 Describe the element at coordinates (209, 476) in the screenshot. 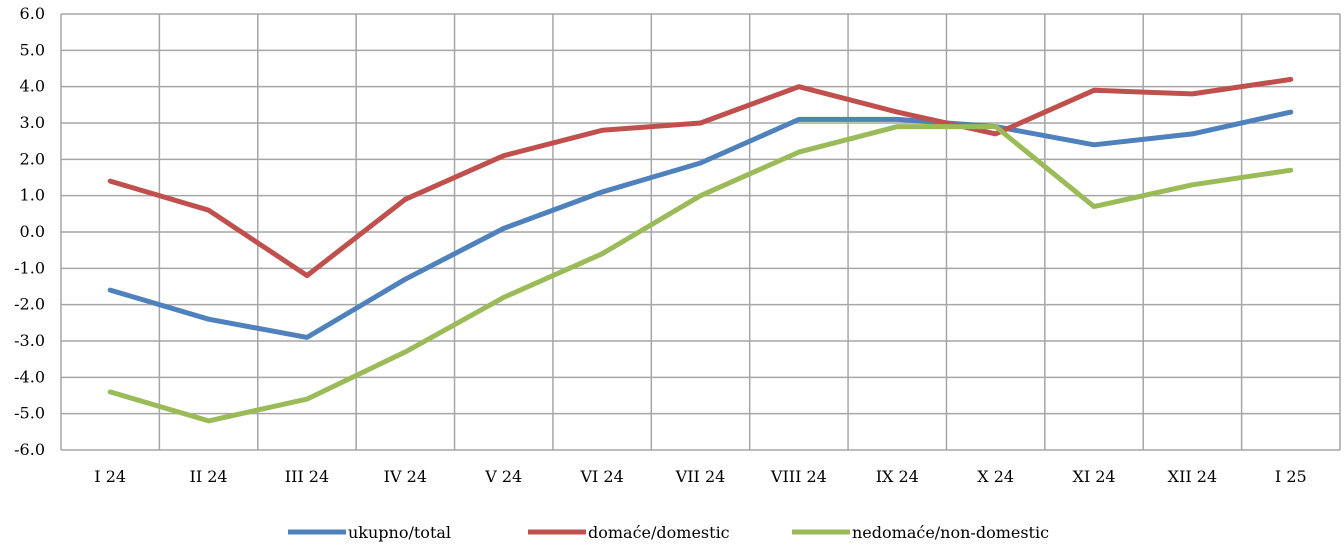

I see `x-tick-label: II 24` at that location.